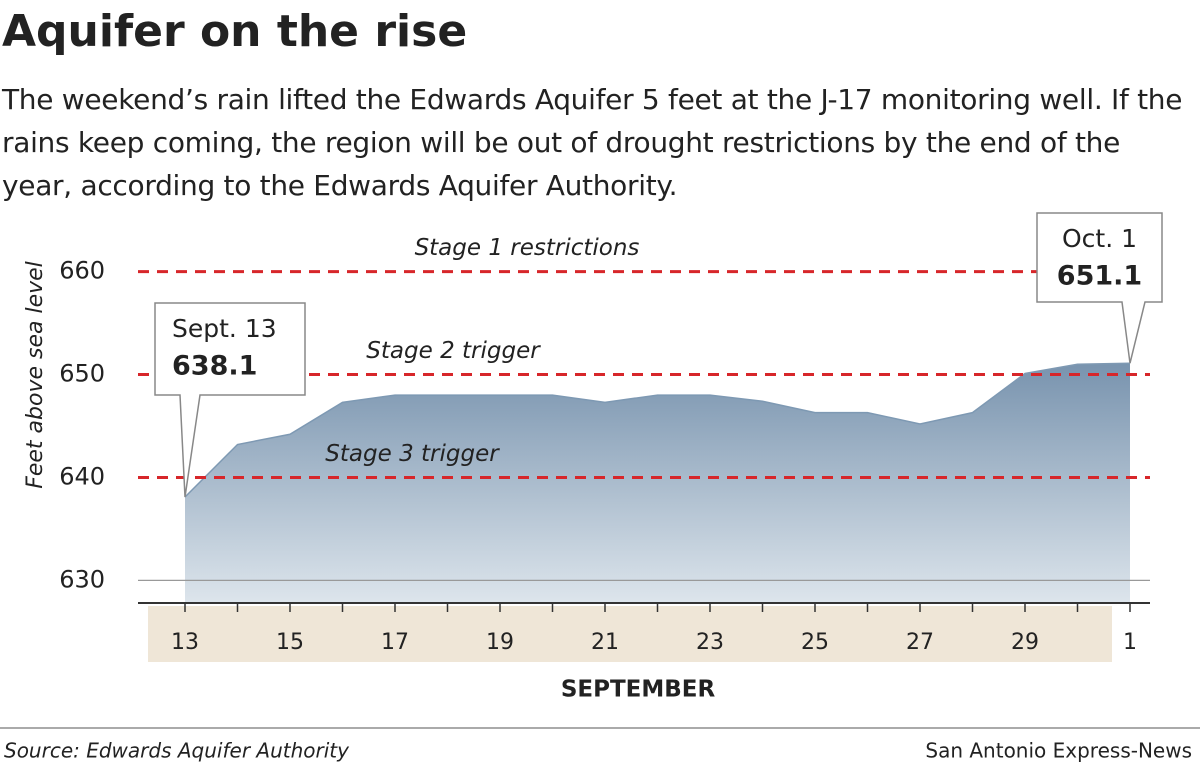  Describe the element at coordinates (638, 690) in the screenshot. I see `x-axis-label: SEPTEMBER` at that location.